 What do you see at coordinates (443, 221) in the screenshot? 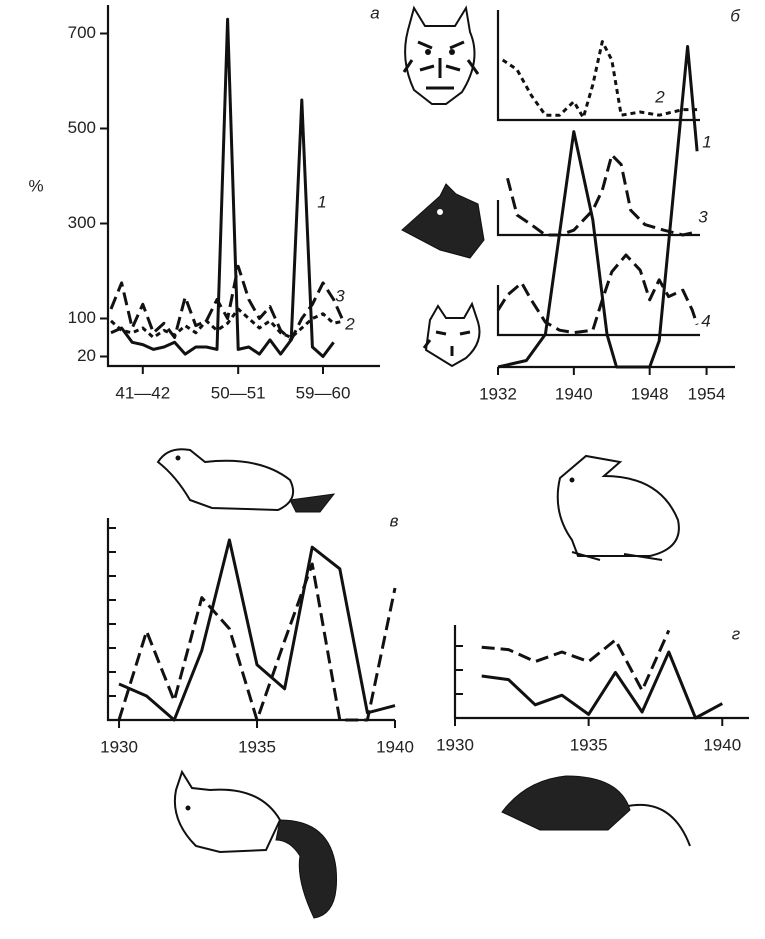
I see `sable-illustration` at bounding box center [443, 221].